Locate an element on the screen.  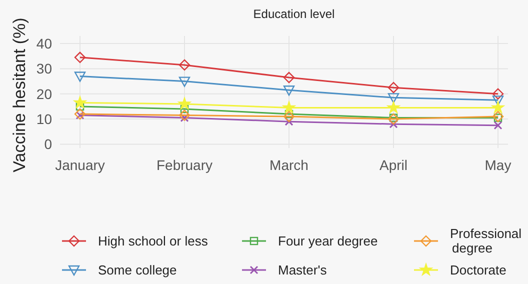
y-tick-label: 30 is located at coordinates (44, 68).